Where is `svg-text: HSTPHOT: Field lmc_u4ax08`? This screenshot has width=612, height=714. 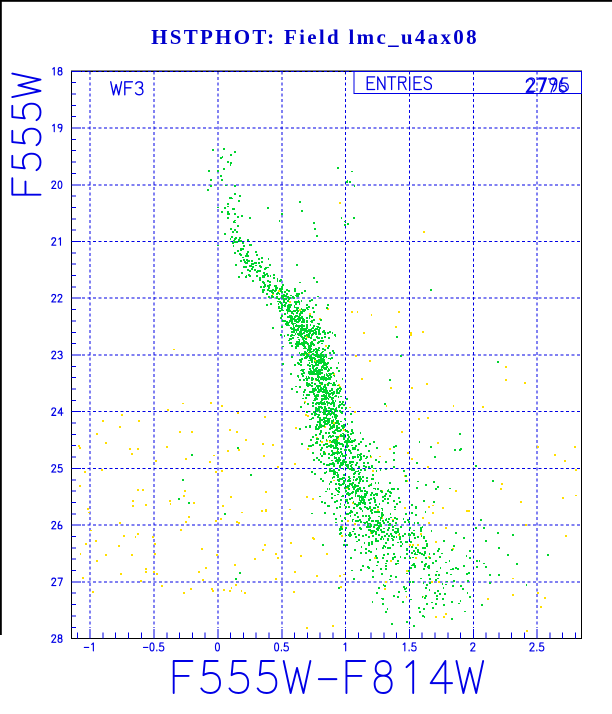 svg-text: HSTPHOT: Field lmc_u4ax08 is located at coordinates (315, 37).